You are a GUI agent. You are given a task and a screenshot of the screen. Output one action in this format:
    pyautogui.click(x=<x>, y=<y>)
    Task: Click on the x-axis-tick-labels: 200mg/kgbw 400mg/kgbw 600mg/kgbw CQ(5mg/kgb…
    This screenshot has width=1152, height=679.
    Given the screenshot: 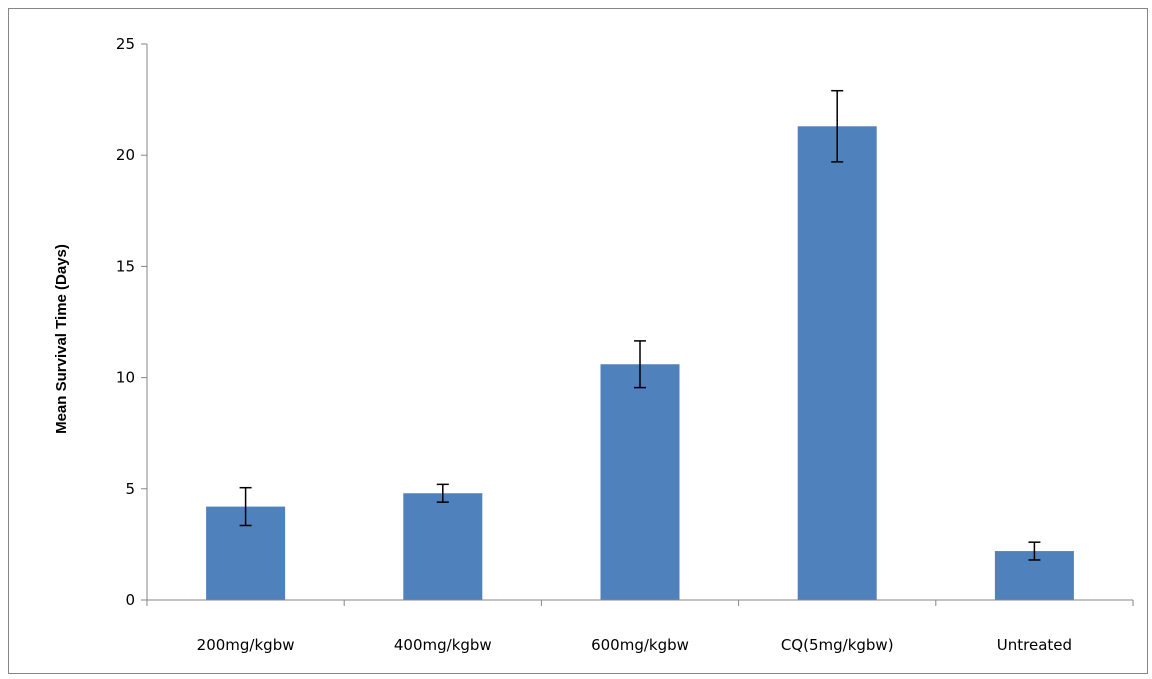 What is the action you would take?
    pyautogui.click(x=634, y=645)
    